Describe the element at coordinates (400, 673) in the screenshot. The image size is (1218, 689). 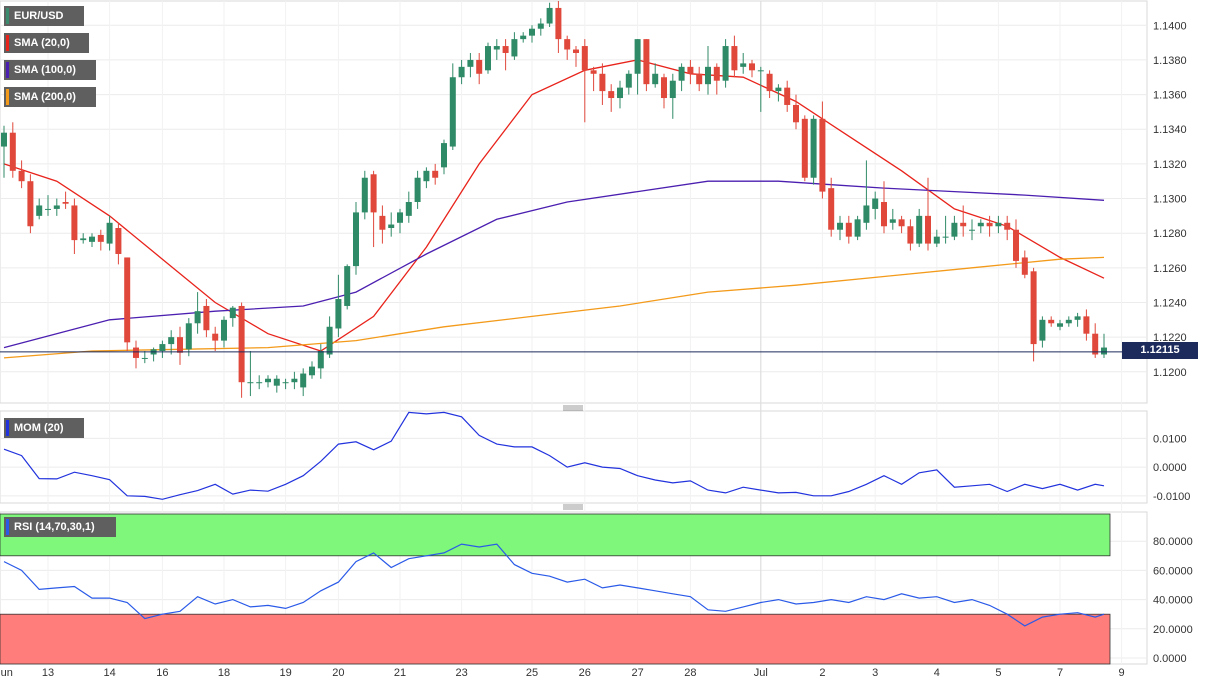
I see `x-tick-label: 21` at that location.